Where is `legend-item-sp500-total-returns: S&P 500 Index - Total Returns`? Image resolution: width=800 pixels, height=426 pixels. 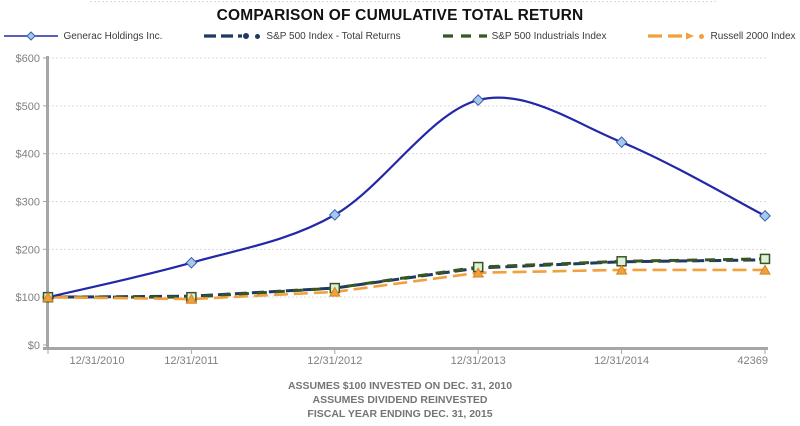 legend-item-sp500-total-returns: S&P 500 Index - Total Returns is located at coordinates (302, 36).